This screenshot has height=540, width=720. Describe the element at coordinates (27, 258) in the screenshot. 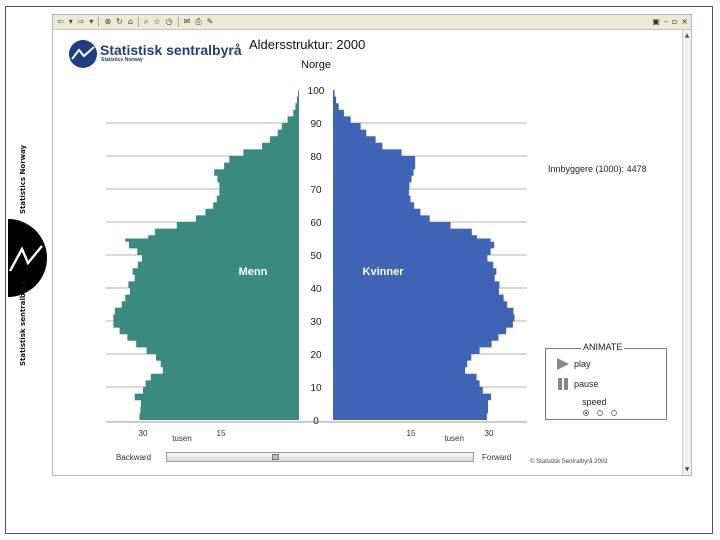

I see `statistics-norway-emblem` at that location.